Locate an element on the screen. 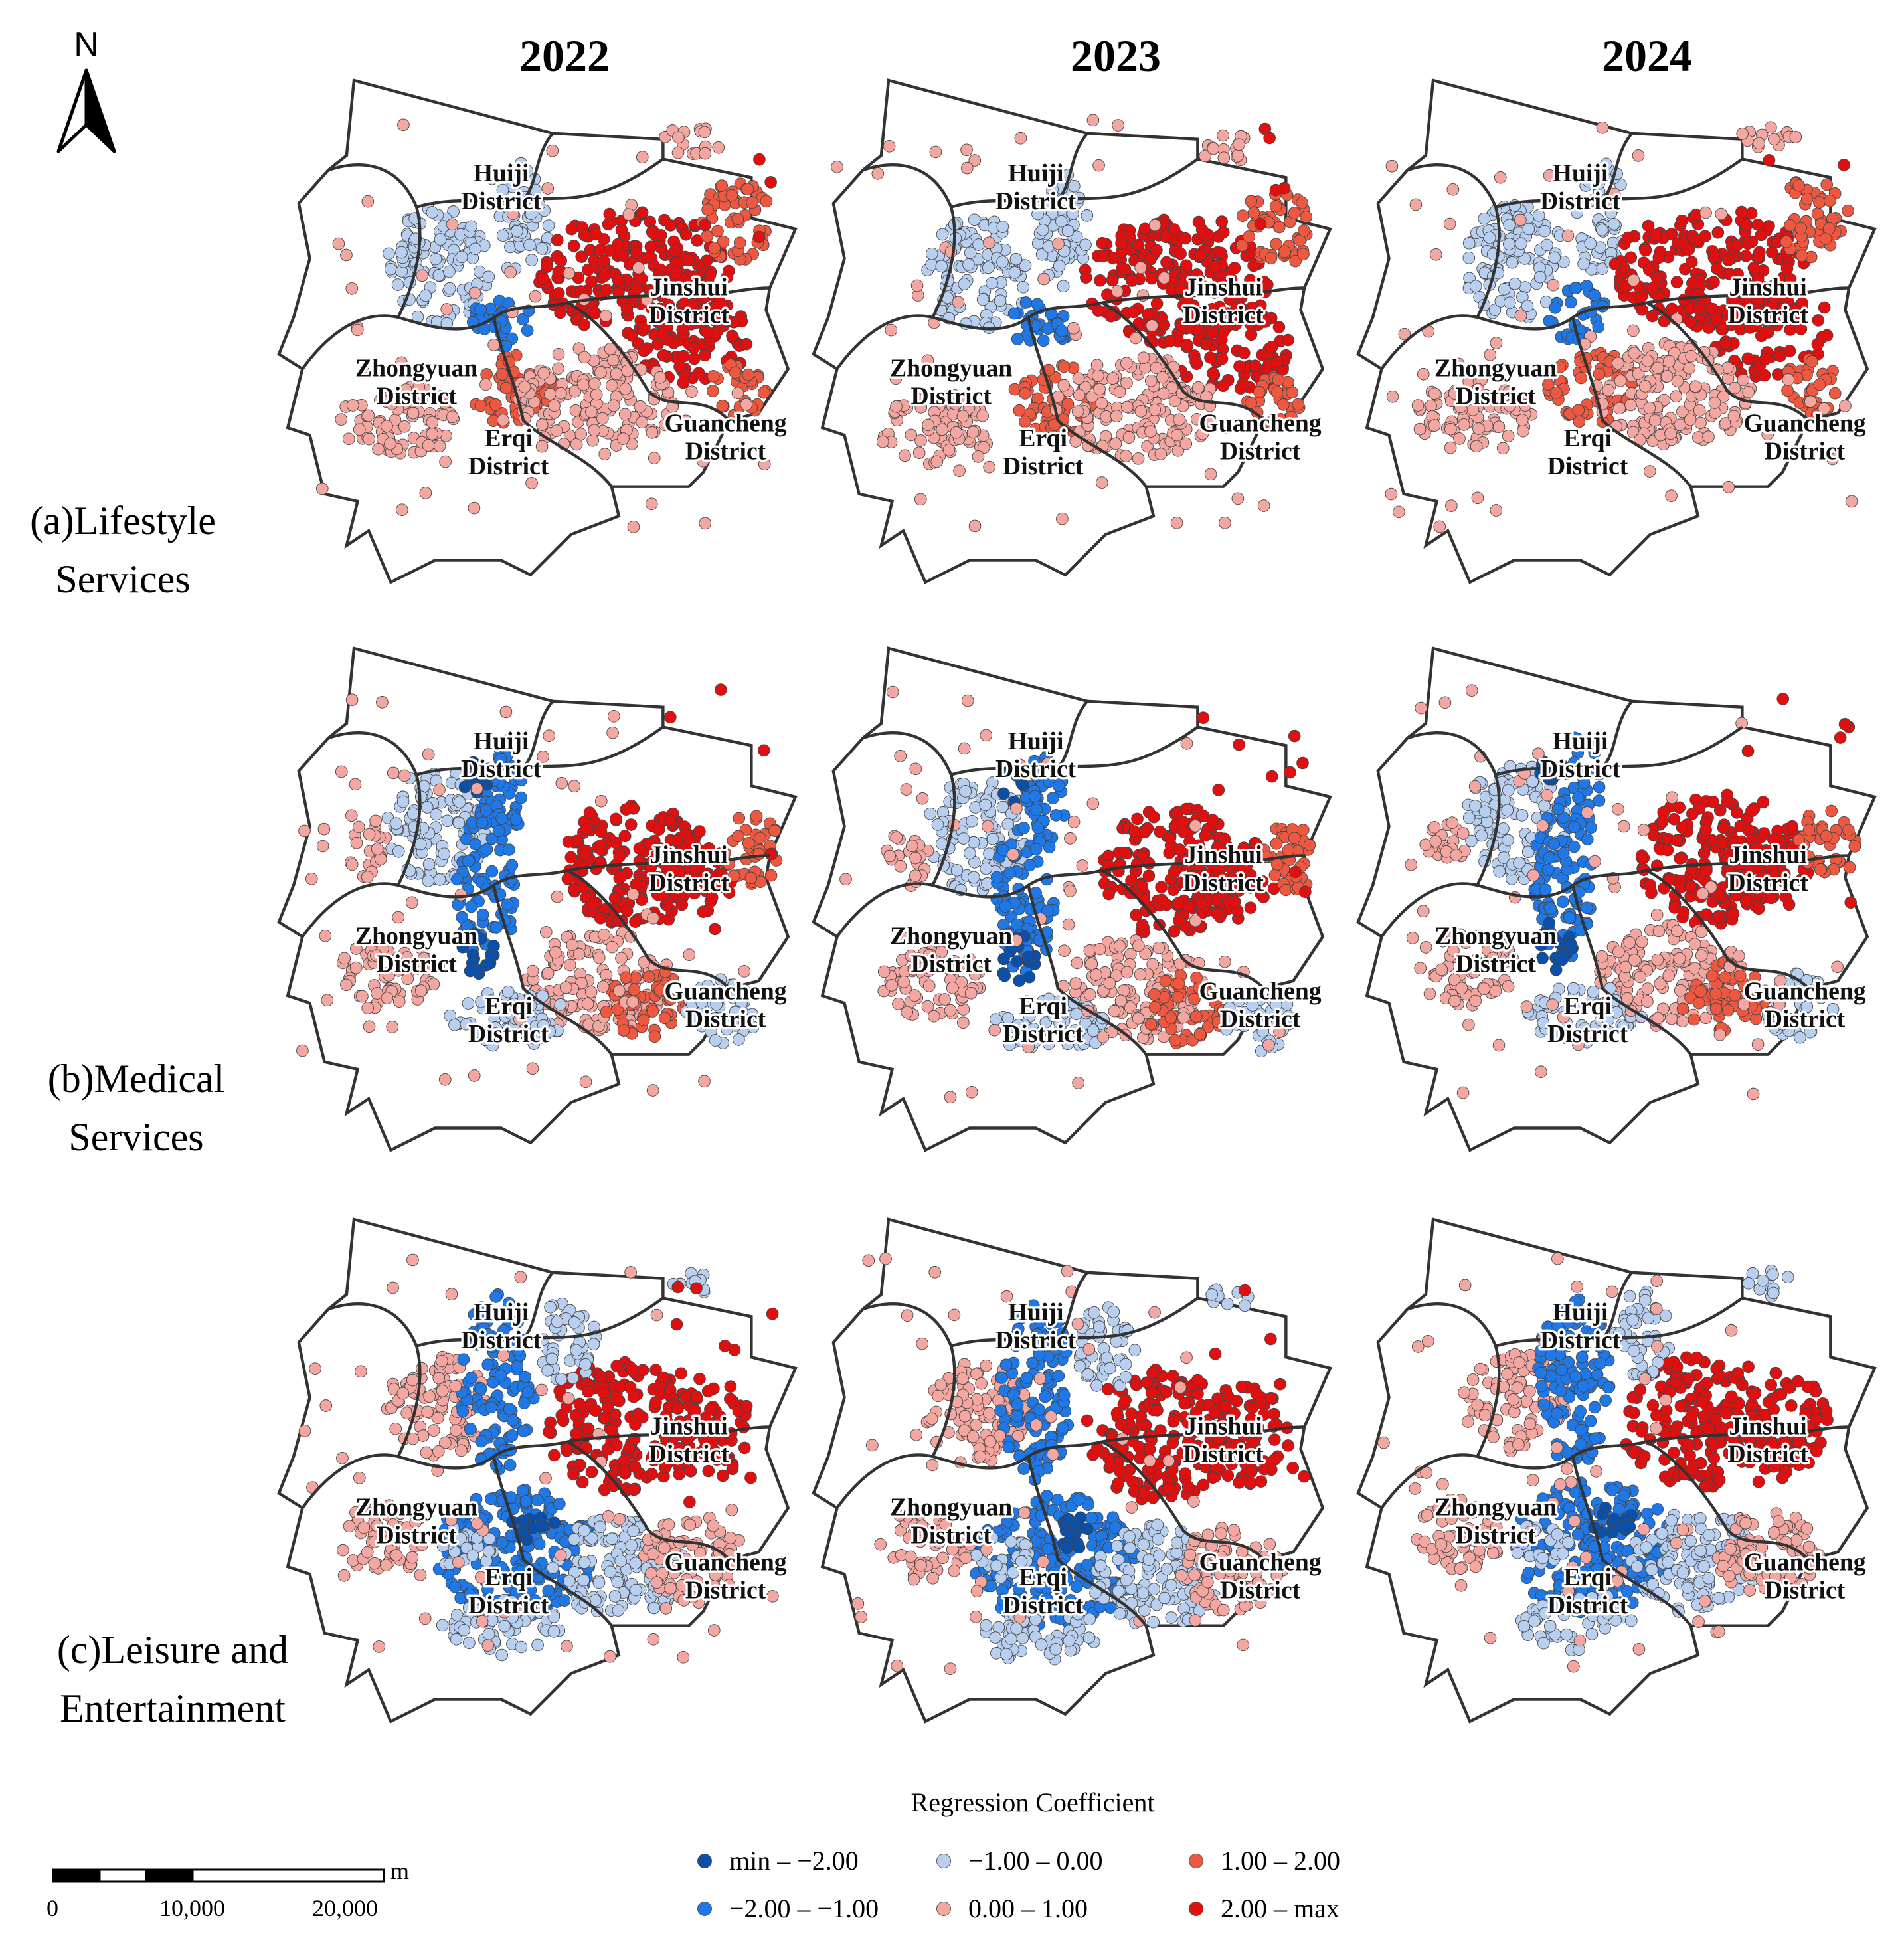 The height and width of the screenshot is (1948, 1904). row-label-leisure: (c)Leisure and Entertainment is located at coordinates (172, 1679).